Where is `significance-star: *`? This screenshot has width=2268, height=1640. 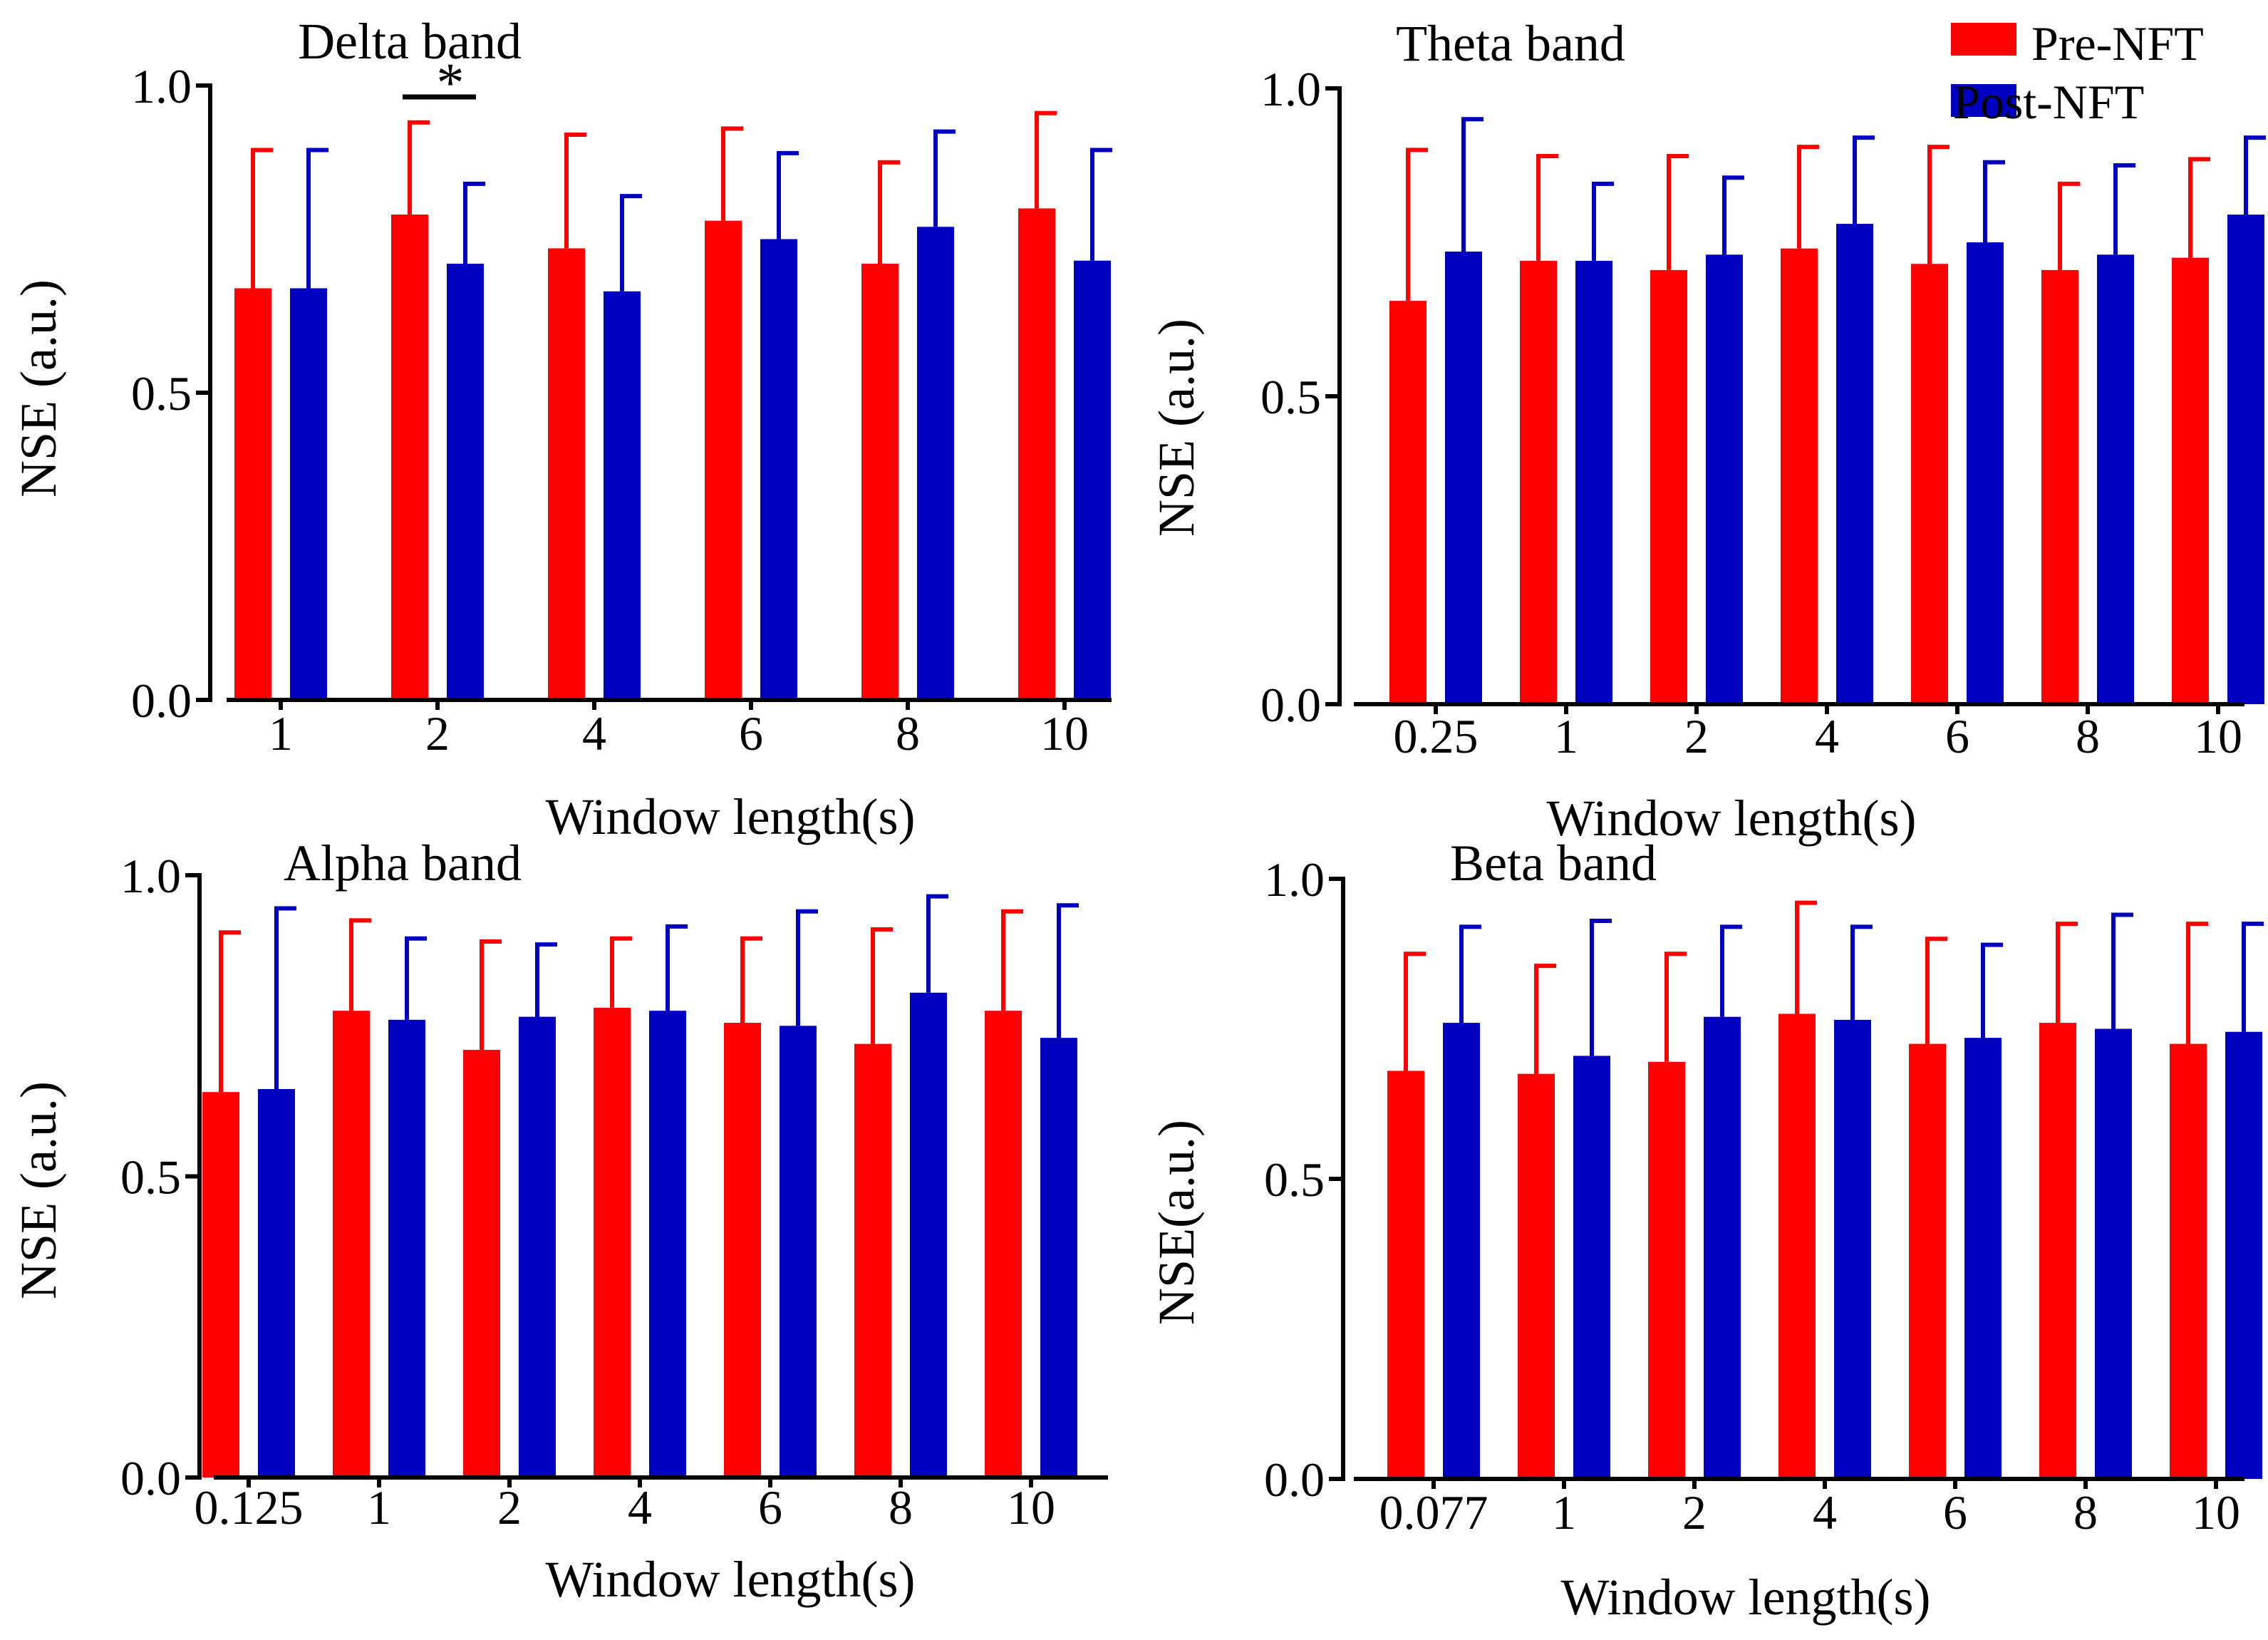
significance-star: * is located at coordinates (451, 82).